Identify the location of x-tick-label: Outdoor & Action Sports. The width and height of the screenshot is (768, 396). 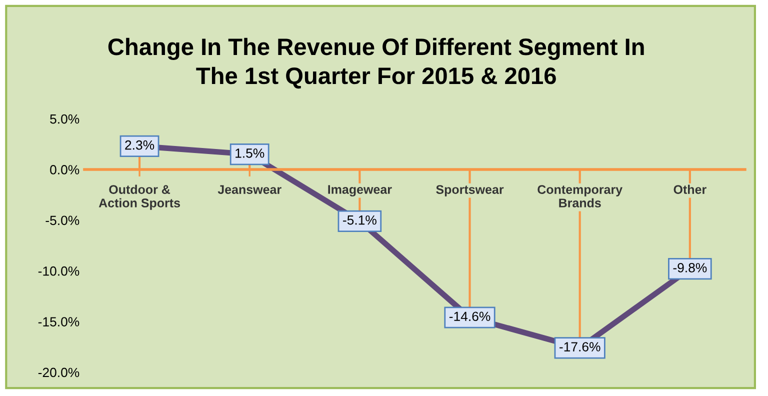
(139, 197).